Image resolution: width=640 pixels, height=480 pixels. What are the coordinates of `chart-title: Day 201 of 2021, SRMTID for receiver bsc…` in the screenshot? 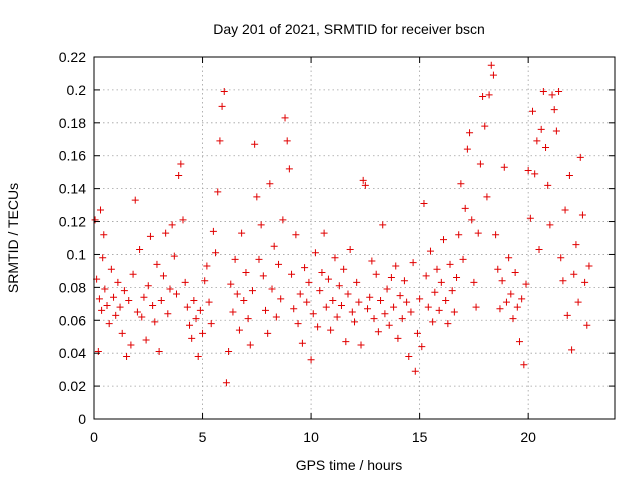 It's located at (349, 29).